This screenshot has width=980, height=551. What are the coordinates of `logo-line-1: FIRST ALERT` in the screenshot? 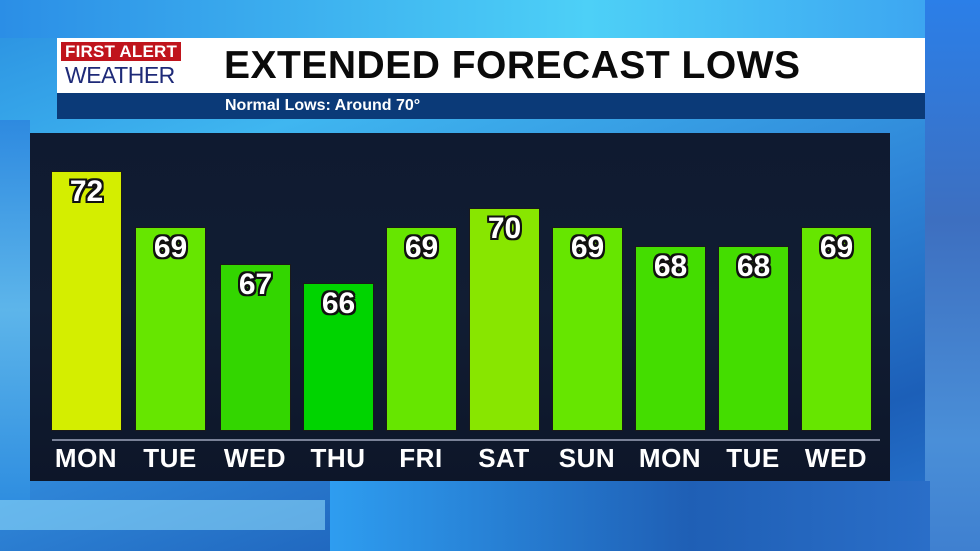 It's located at (121, 51).